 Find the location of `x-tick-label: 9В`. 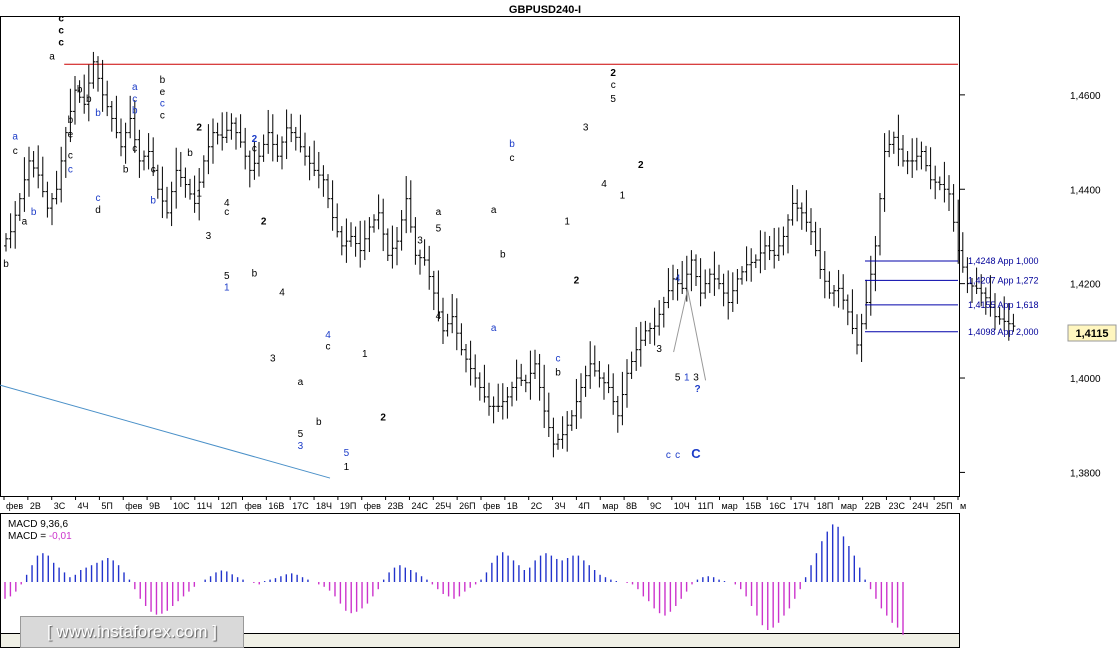

x-tick-label: 9В is located at coordinates (154, 506).